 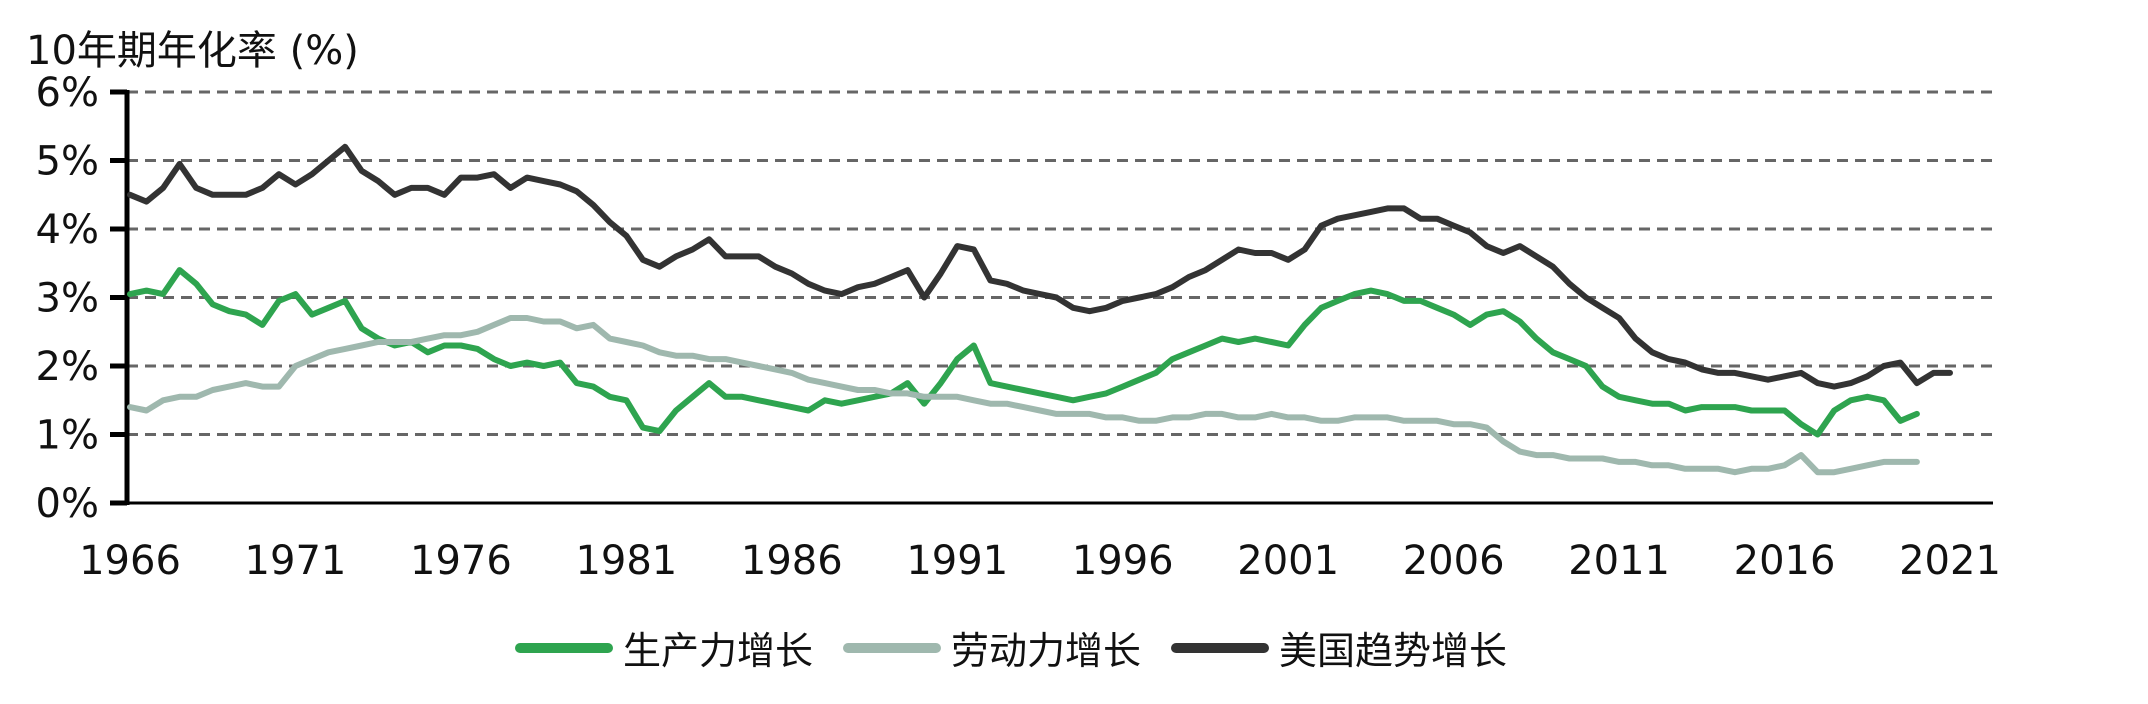 I want to click on legend-item-labor: 劳动力增长, so click(x=992, y=647).